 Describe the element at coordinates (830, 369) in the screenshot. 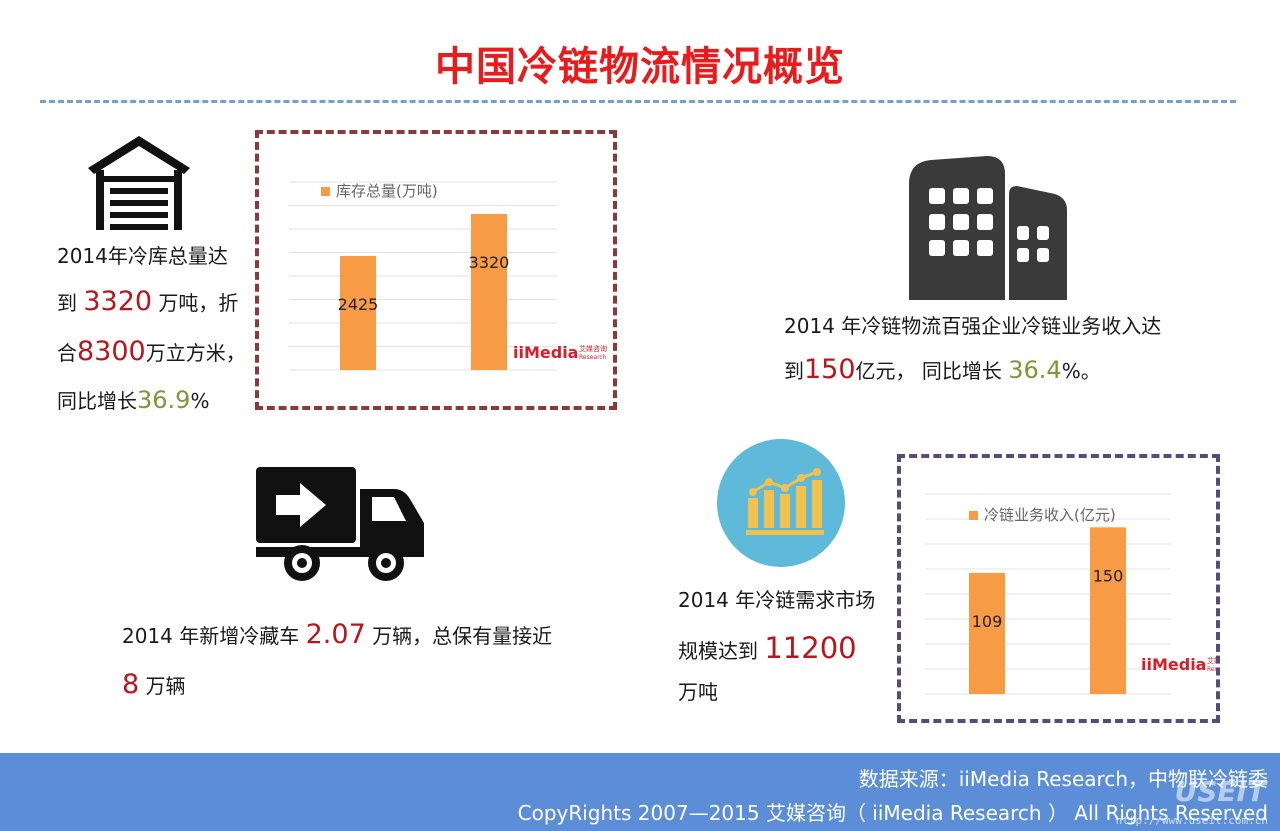

I see `enterprise-revenue-value: 150` at that location.